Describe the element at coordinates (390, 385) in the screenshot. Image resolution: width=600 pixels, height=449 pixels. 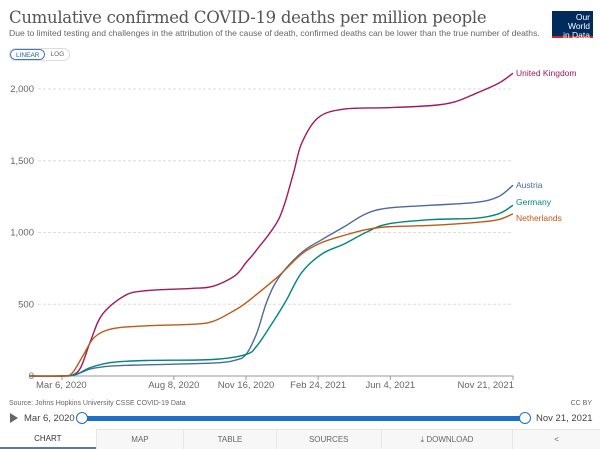
I see `x-tick-label: Jun 4, 2021` at that location.